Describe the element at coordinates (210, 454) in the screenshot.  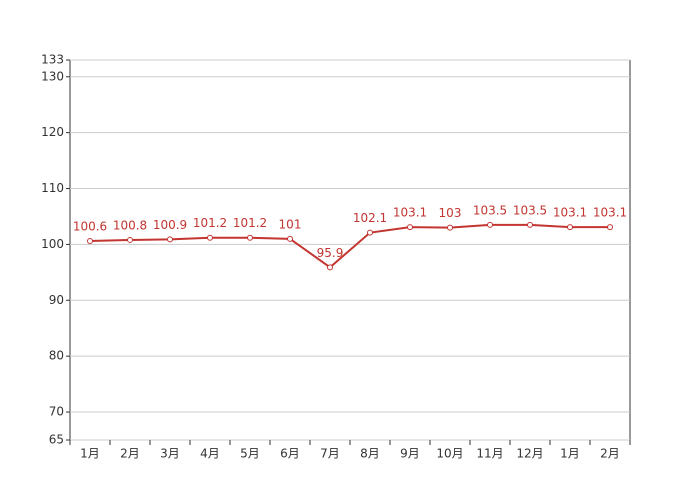
I see `x-tick-label: 4月` at that location.